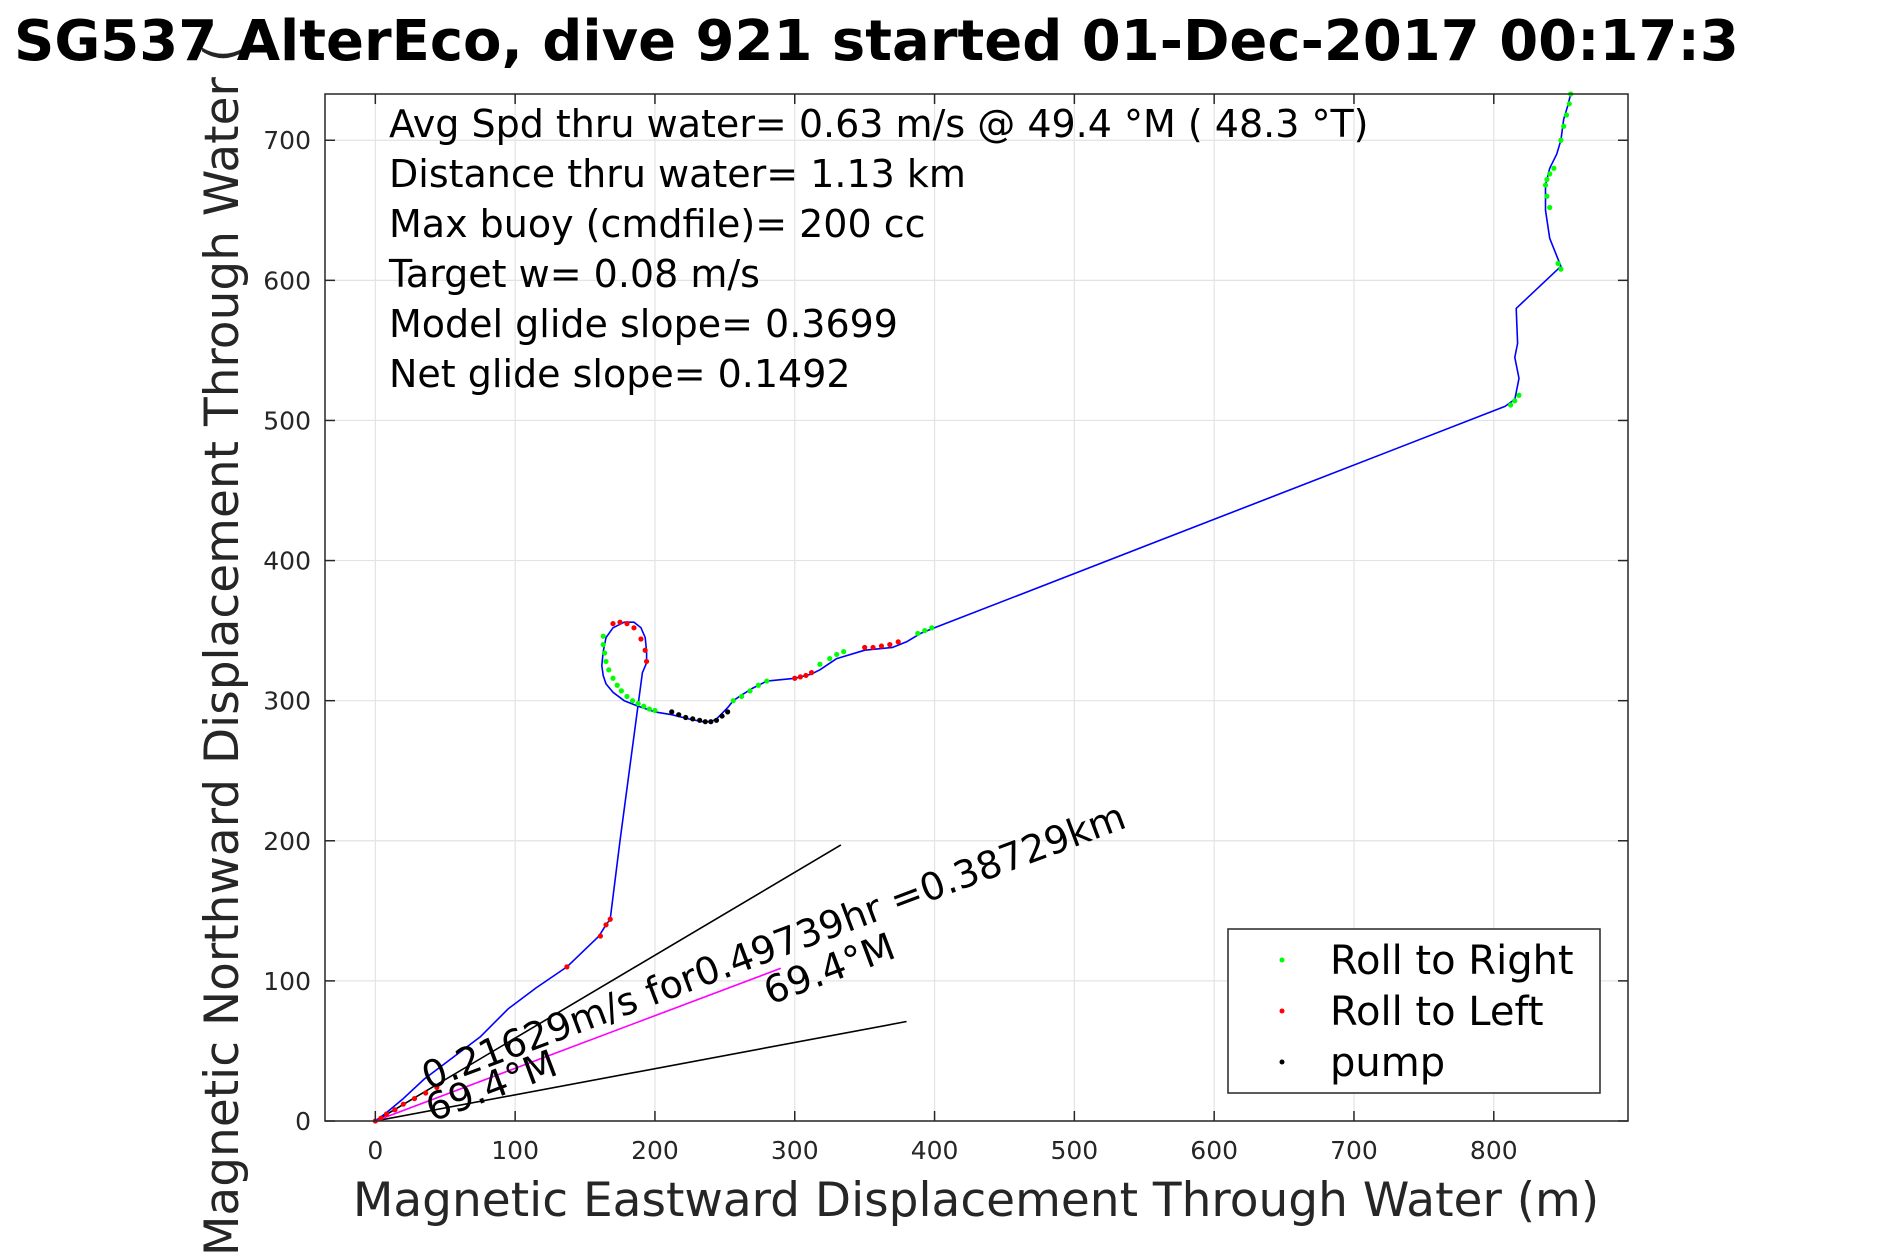 This screenshot has width=1890, height=1260. Describe the element at coordinates (1282, 960) in the screenshot. I see `legend-marker-roll-right` at that location.